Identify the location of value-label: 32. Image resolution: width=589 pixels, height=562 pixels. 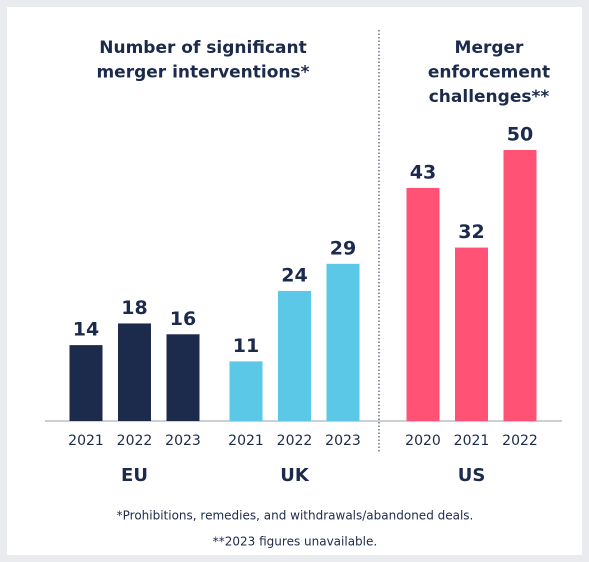
(471, 232).